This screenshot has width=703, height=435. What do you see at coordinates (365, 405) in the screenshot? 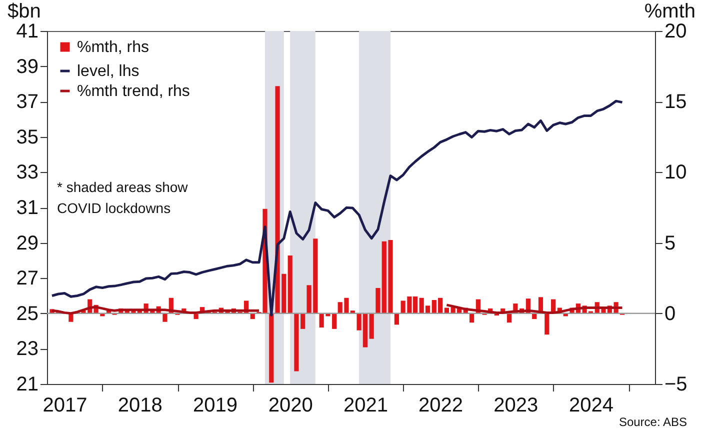
I see `x-tick-label: 2021` at bounding box center [365, 405].